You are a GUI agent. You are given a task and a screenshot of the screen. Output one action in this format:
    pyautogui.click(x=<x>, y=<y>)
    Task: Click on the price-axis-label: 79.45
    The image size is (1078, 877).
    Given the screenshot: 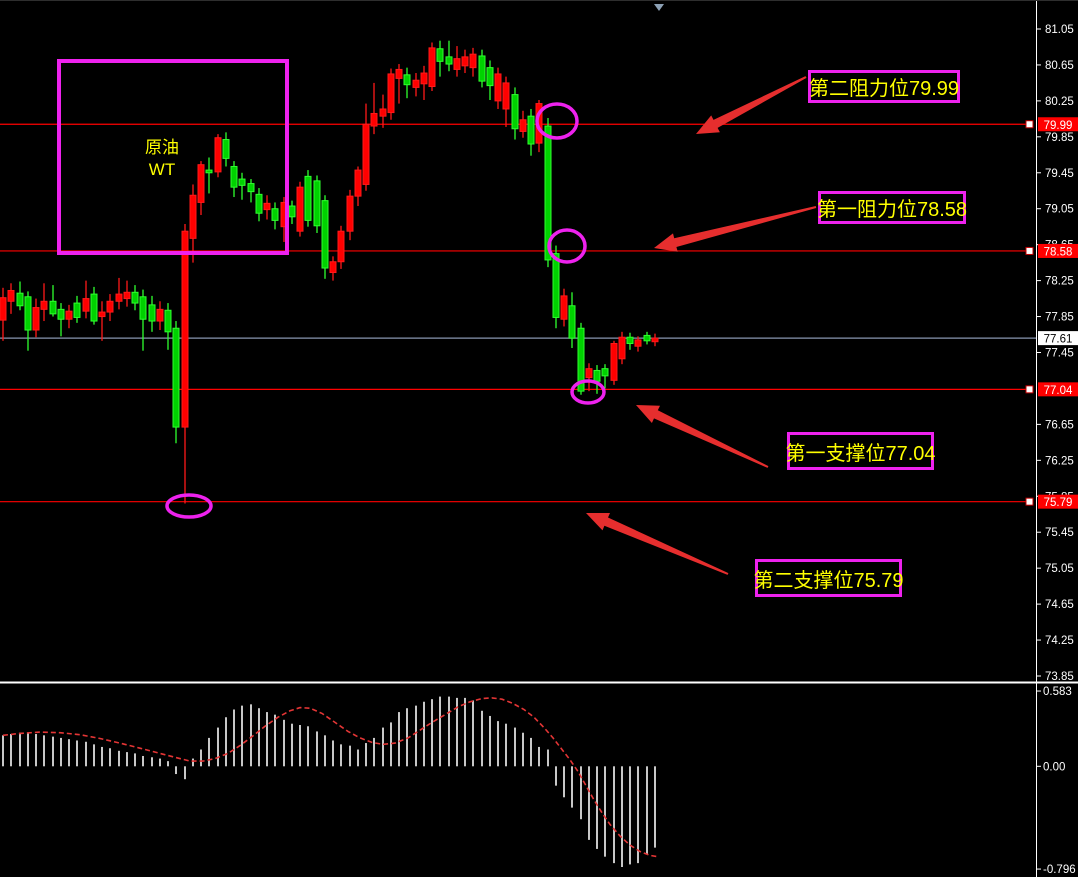 What is the action you would take?
    pyautogui.click(x=1059, y=174)
    